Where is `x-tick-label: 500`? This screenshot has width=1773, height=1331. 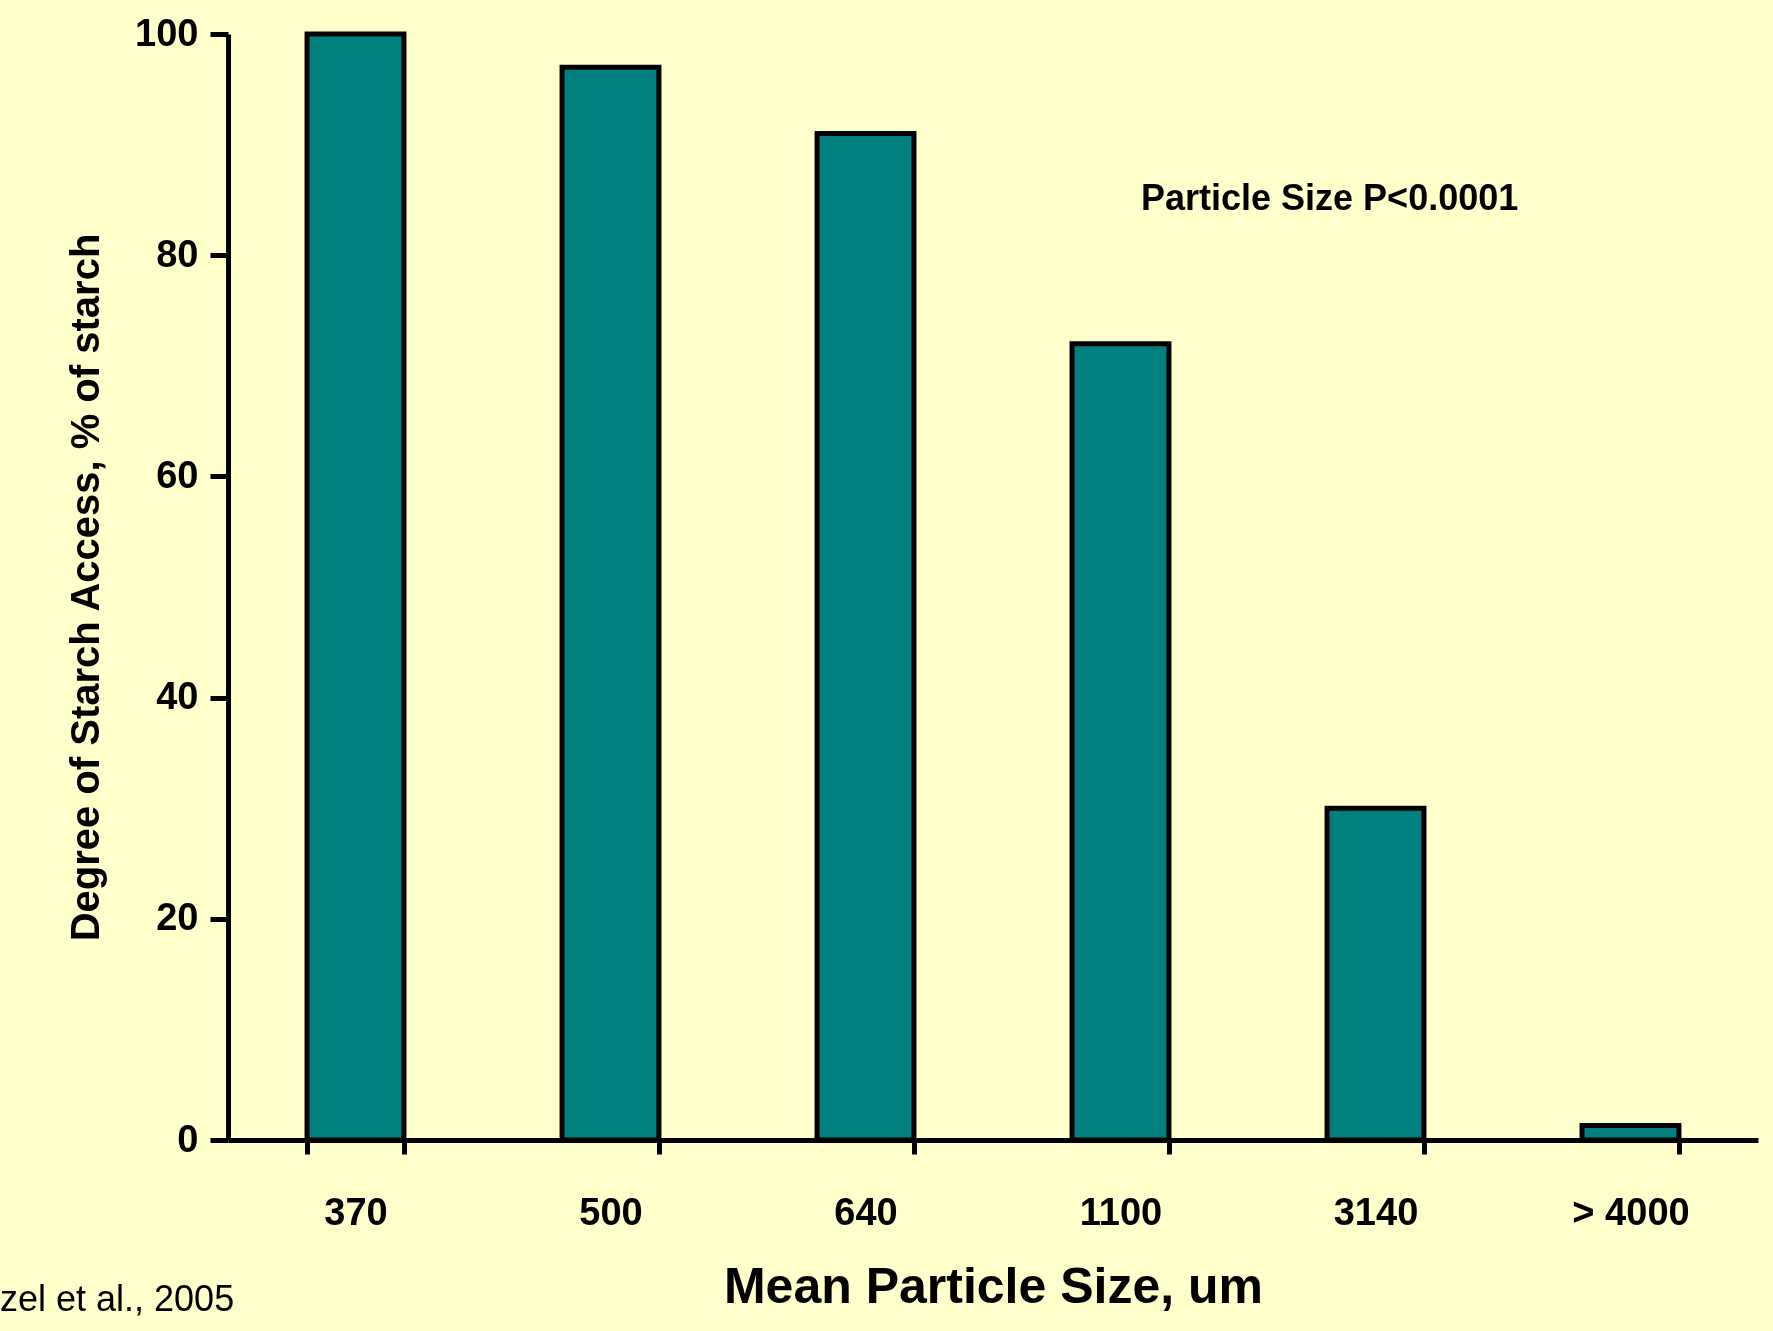 x-tick-label: 500 is located at coordinates (611, 1211).